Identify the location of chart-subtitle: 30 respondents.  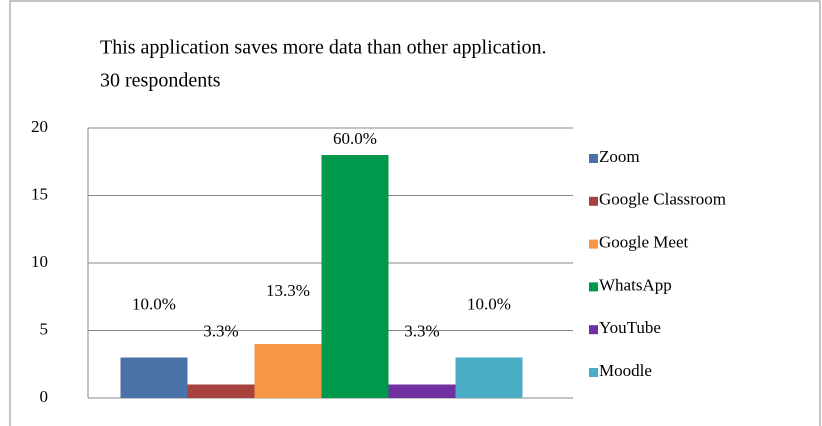
(160, 81).